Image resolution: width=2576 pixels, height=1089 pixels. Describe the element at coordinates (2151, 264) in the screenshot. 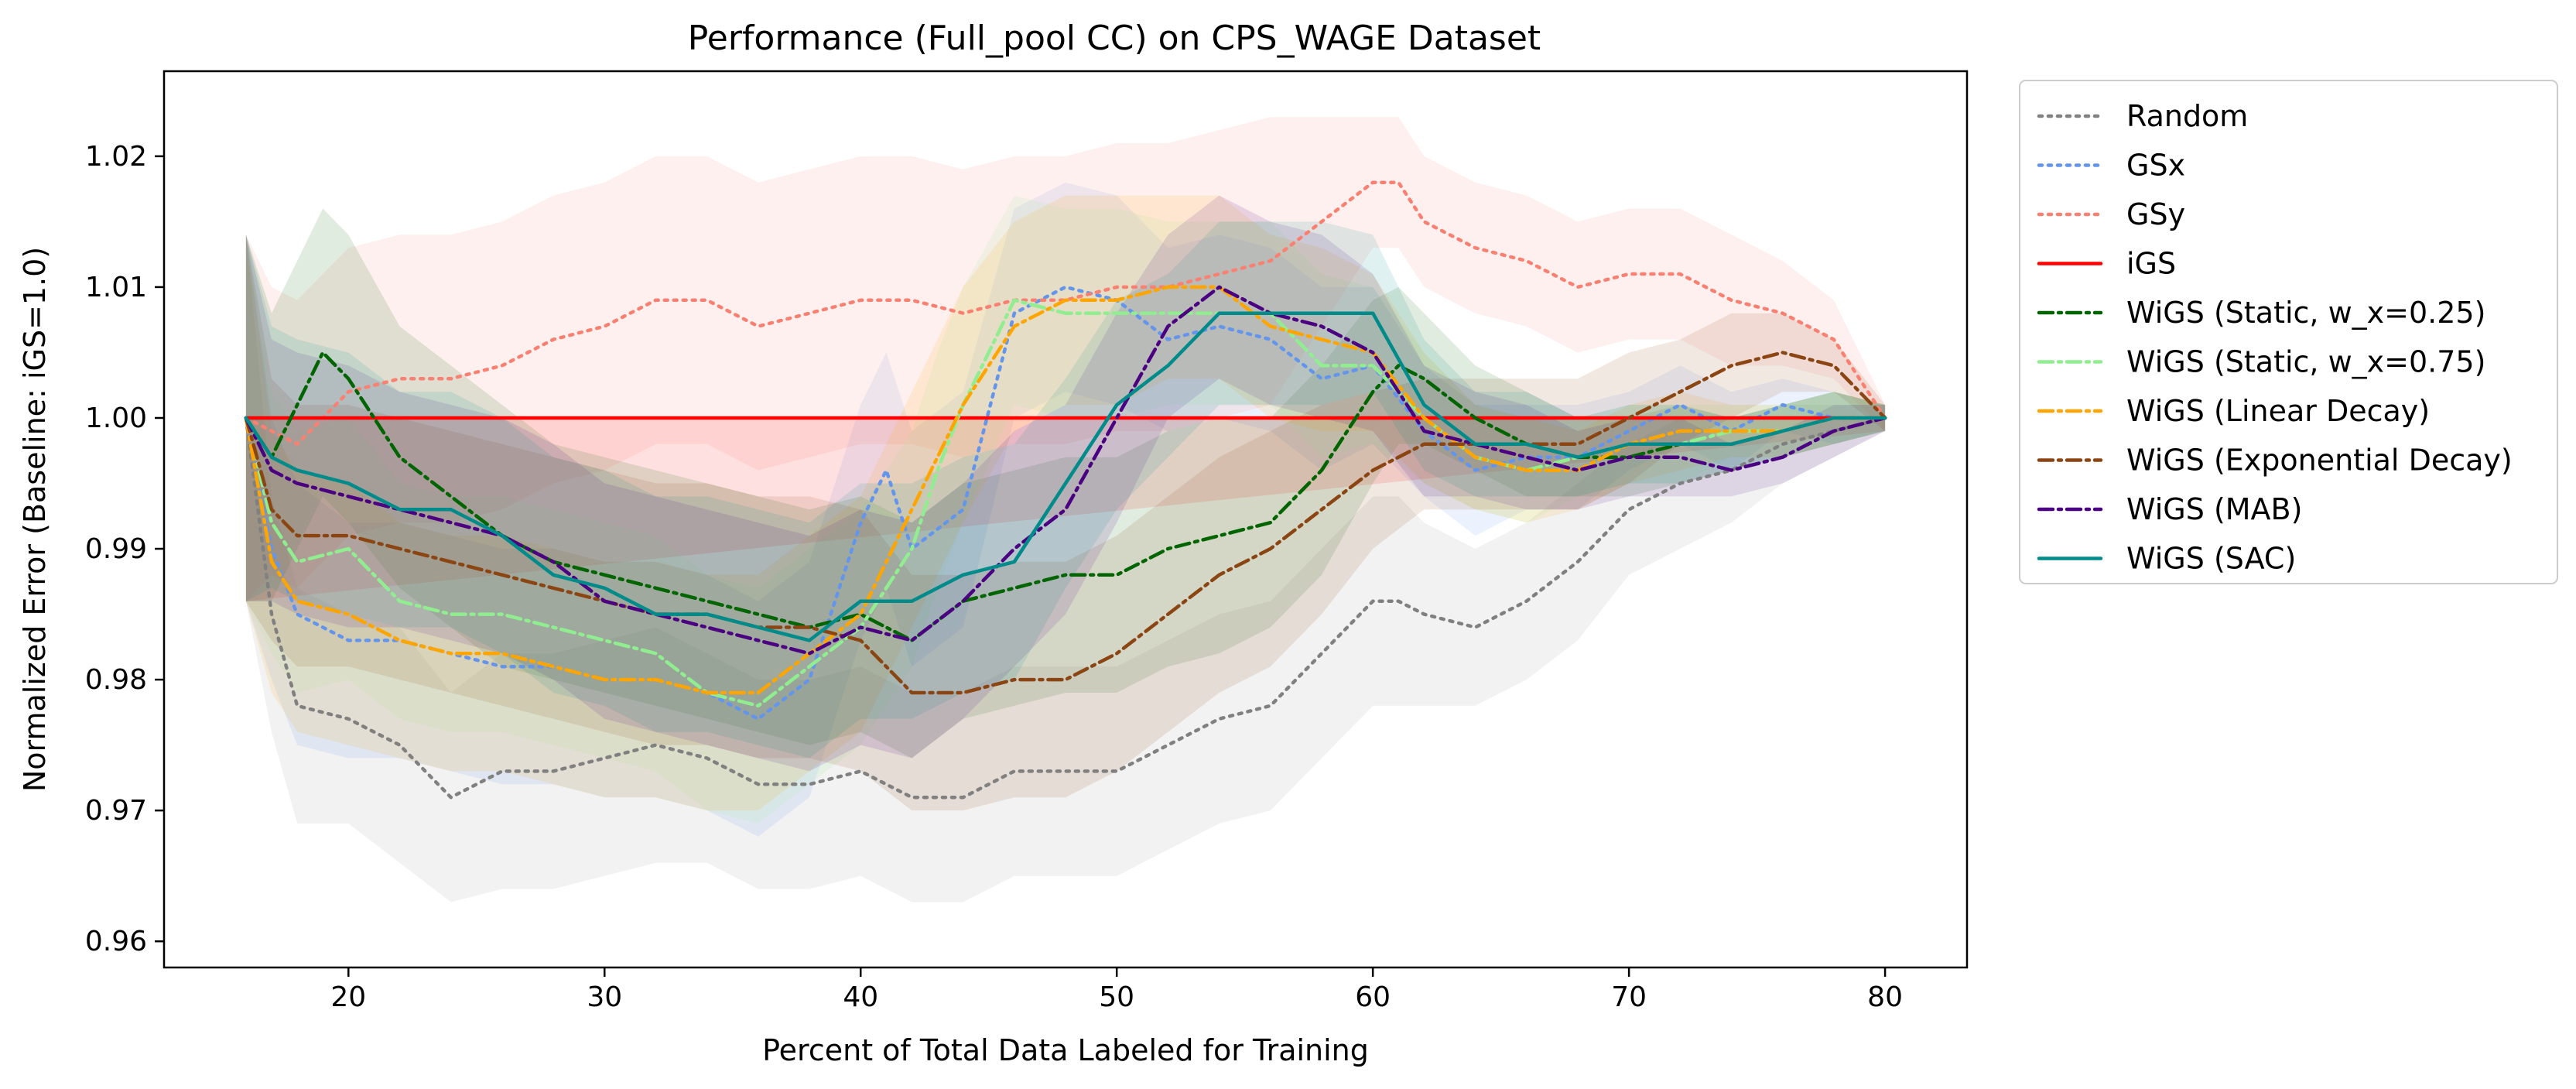

I see `legend-label: iGS` at that location.